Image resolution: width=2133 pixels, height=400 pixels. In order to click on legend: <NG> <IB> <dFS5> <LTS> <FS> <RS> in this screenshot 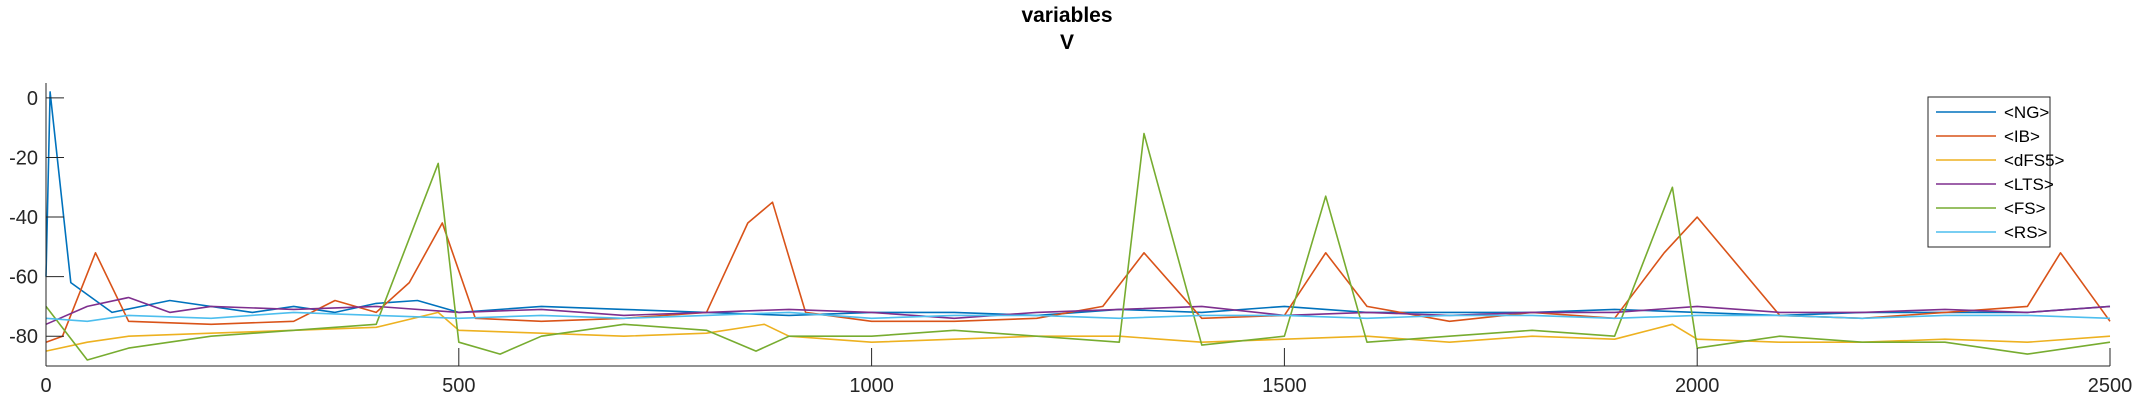, I will do `click(1996, 172)`.